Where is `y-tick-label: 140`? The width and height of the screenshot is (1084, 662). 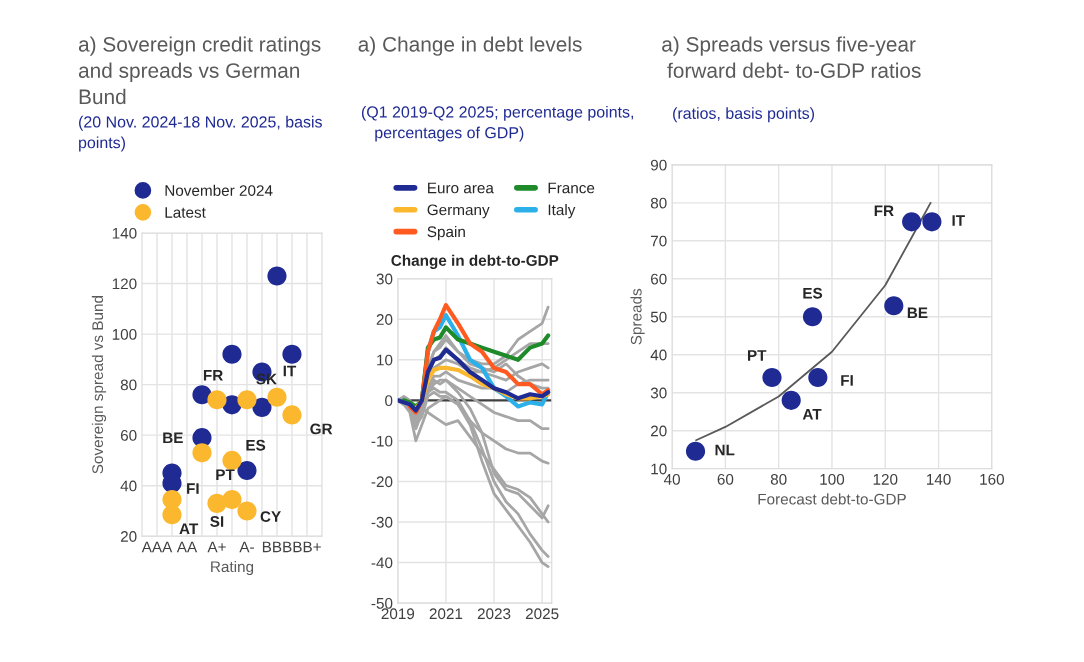 y-tick-label: 140 is located at coordinates (124, 233).